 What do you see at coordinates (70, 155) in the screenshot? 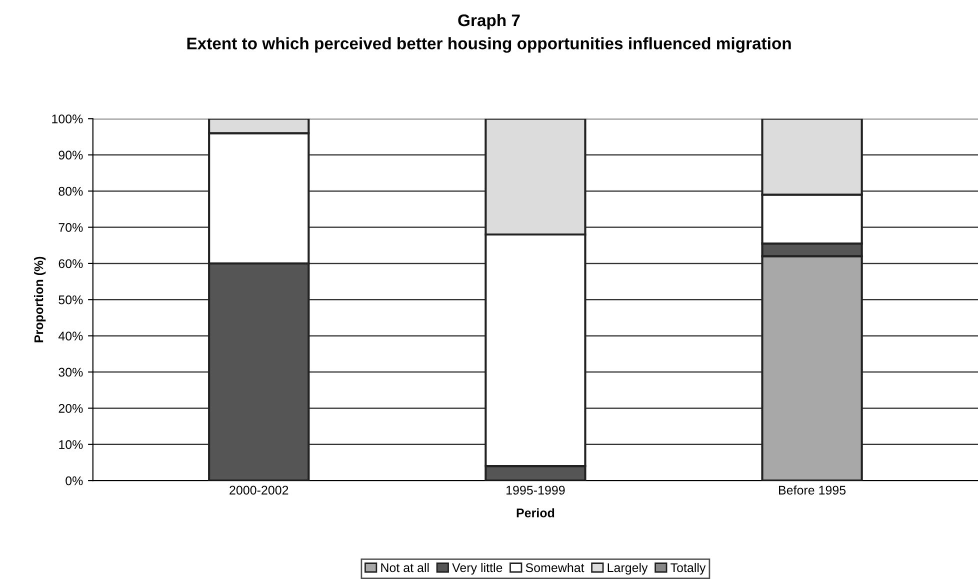
I see `y-tick-label: 90%` at bounding box center [70, 155].